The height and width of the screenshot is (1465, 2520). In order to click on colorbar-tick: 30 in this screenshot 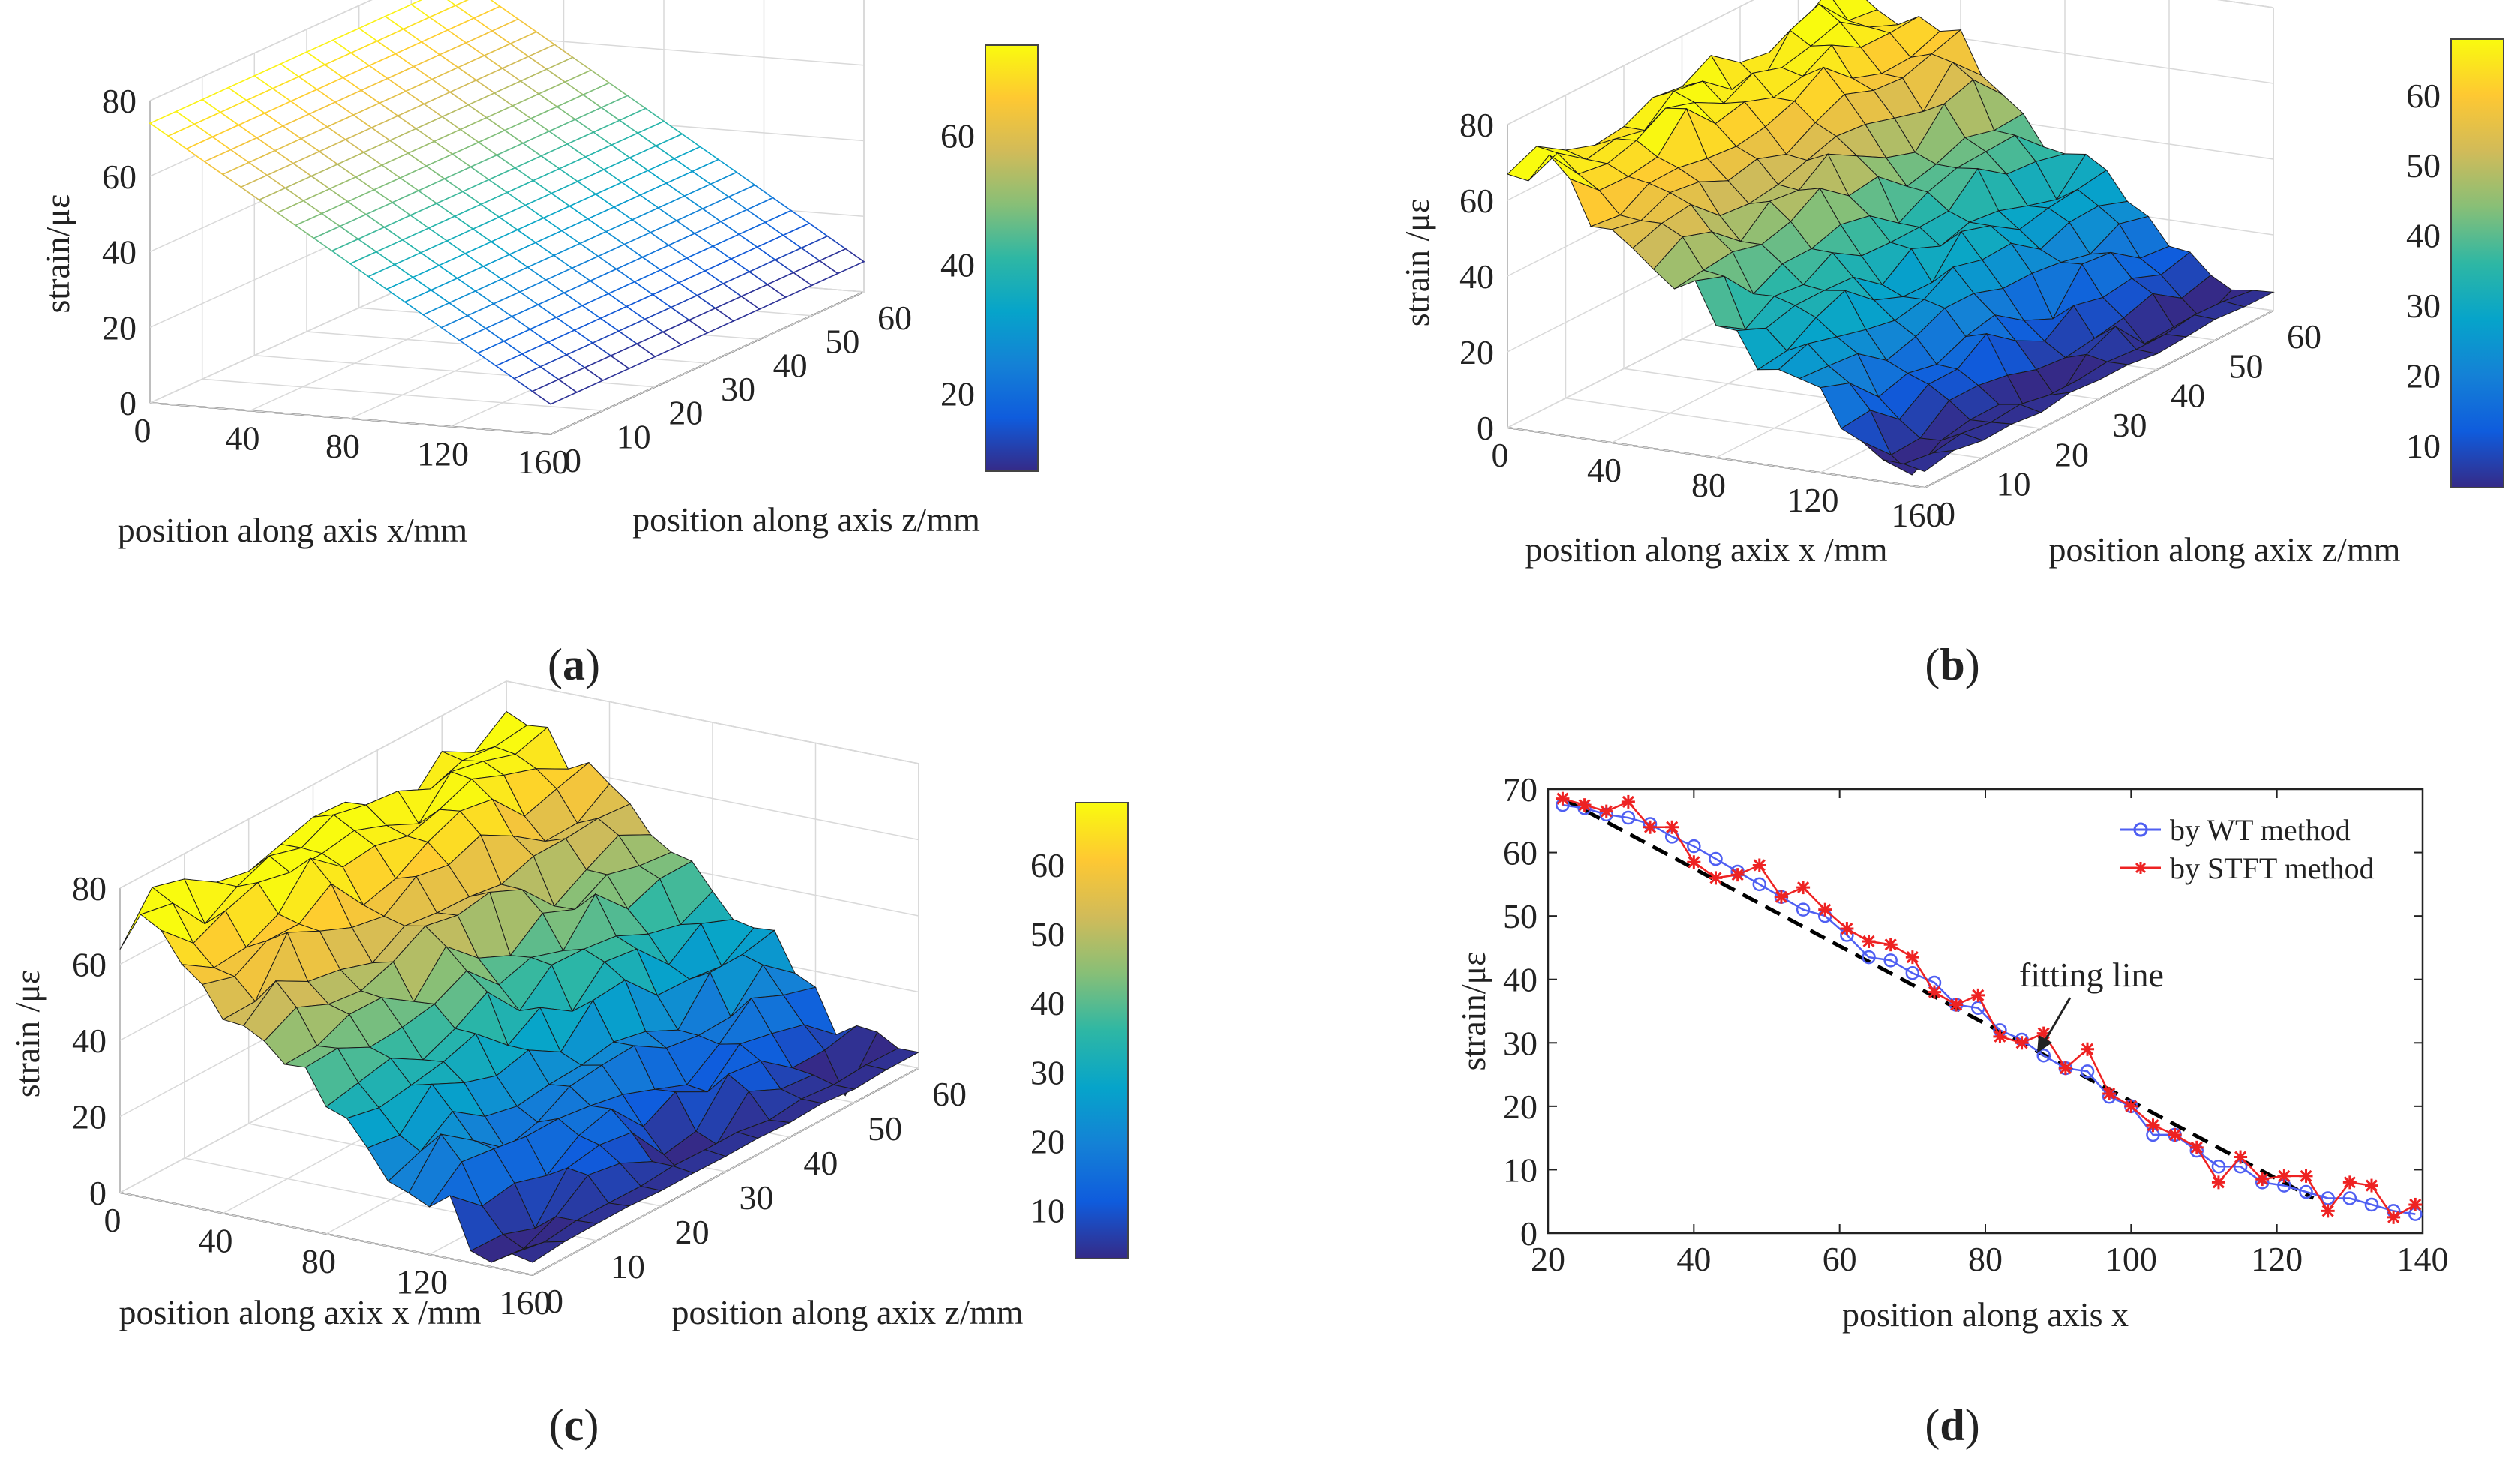, I will do `click(1047, 1072)`.